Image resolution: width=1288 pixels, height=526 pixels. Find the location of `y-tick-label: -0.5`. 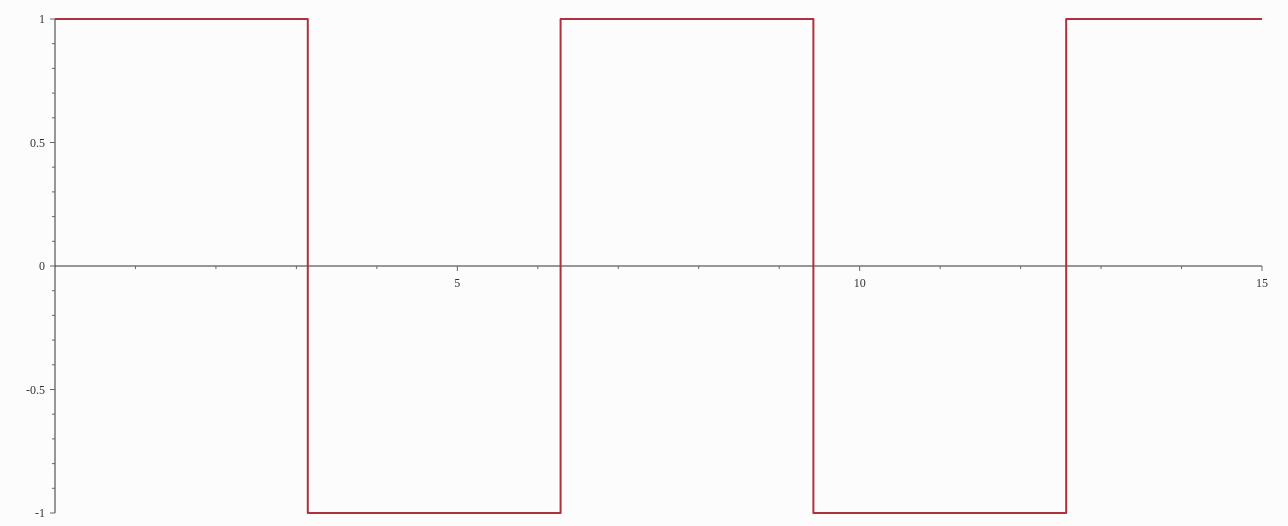

y-tick-label: -0.5 is located at coordinates (35, 389).